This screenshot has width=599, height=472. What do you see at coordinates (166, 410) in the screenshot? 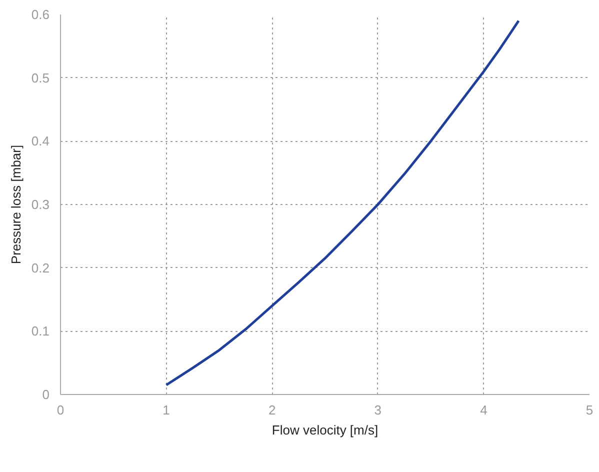
I see `x-tick-label: 1` at bounding box center [166, 410].